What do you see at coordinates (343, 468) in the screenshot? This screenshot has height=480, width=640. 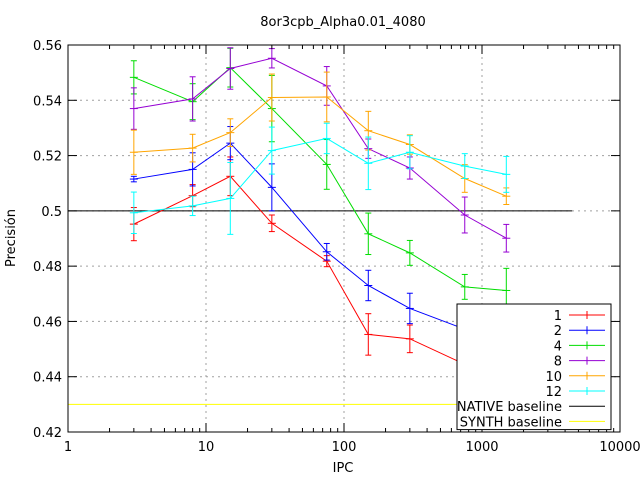 I see `x-axis-title: IPC` at bounding box center [343, 468].